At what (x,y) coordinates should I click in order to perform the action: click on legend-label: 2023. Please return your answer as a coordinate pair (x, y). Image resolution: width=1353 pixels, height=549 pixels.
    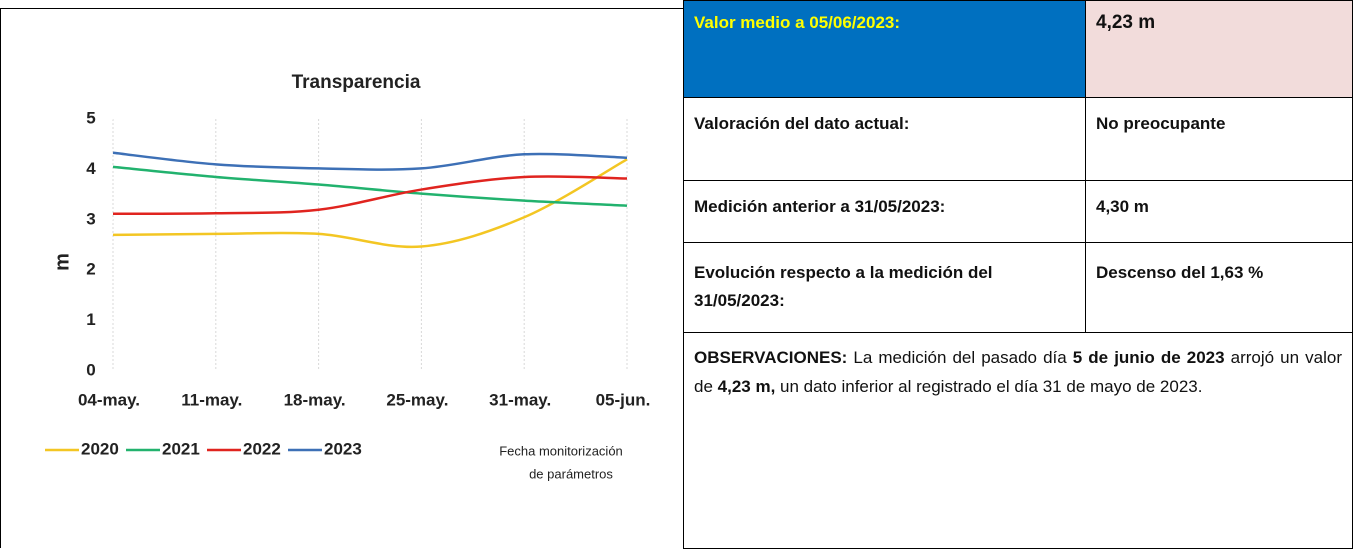
    Looking at the image, I should click on (343, 448).